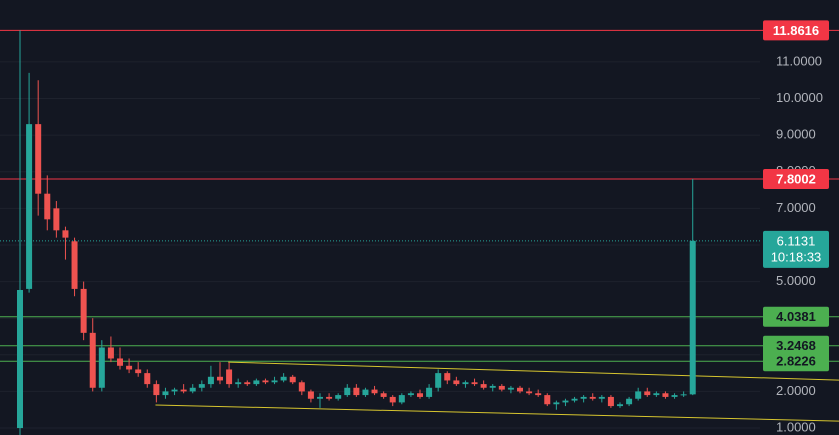 The height and width of the screenshot is (435, 839). I want to click on y-tick-label: 2.0000, so click(796, 390).